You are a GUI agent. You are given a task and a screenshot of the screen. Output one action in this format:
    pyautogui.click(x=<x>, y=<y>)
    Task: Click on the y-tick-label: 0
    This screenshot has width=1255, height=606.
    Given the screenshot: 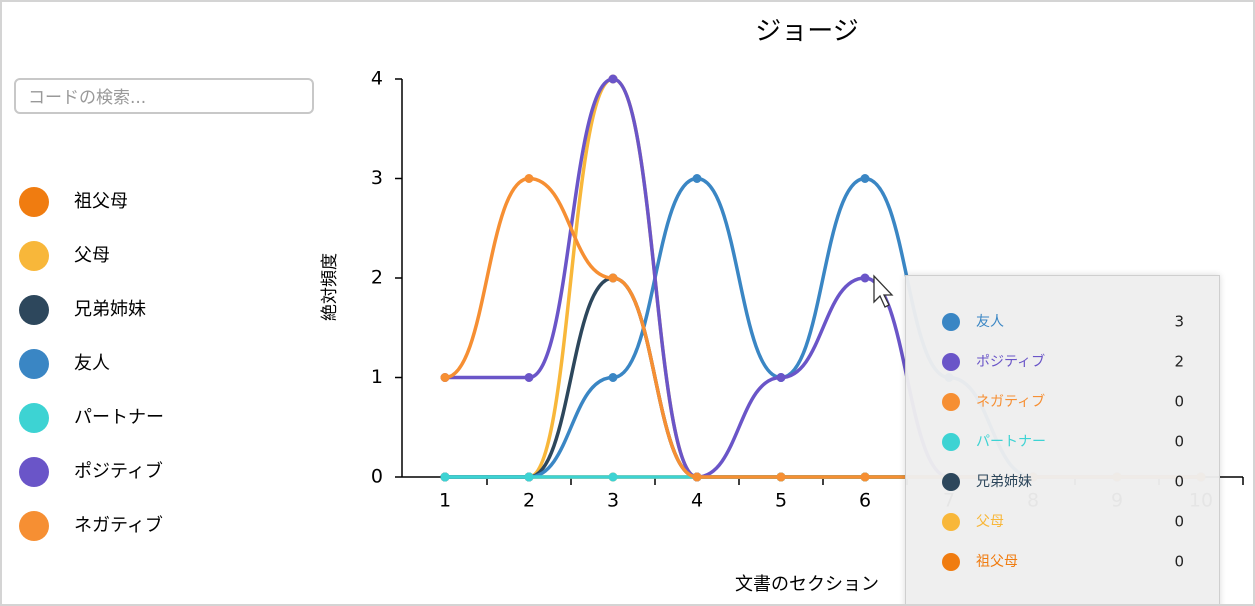 What is the action you would take?
    pyautogui.click(x=377, y=477)
    